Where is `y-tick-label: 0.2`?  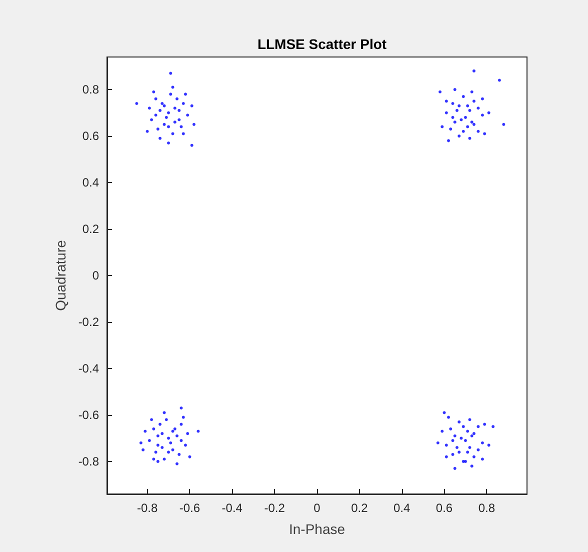
y-tick-label: 0.2 is located at coordinates (91, 229).